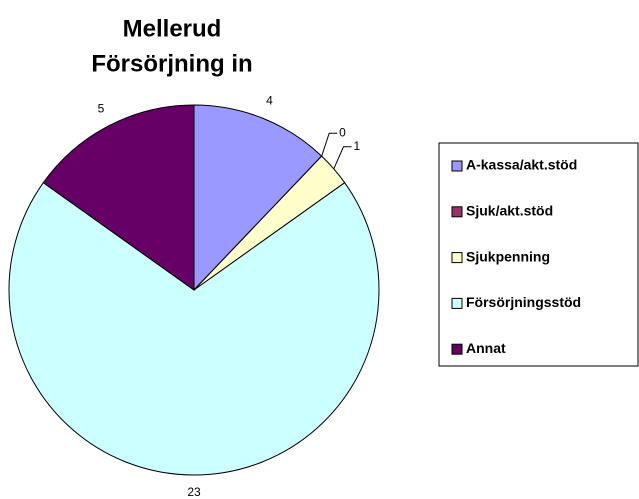 Image resolution: width=639 pixels, height=499 pixels. I want to click on data-label: 0, so click(342, 132).